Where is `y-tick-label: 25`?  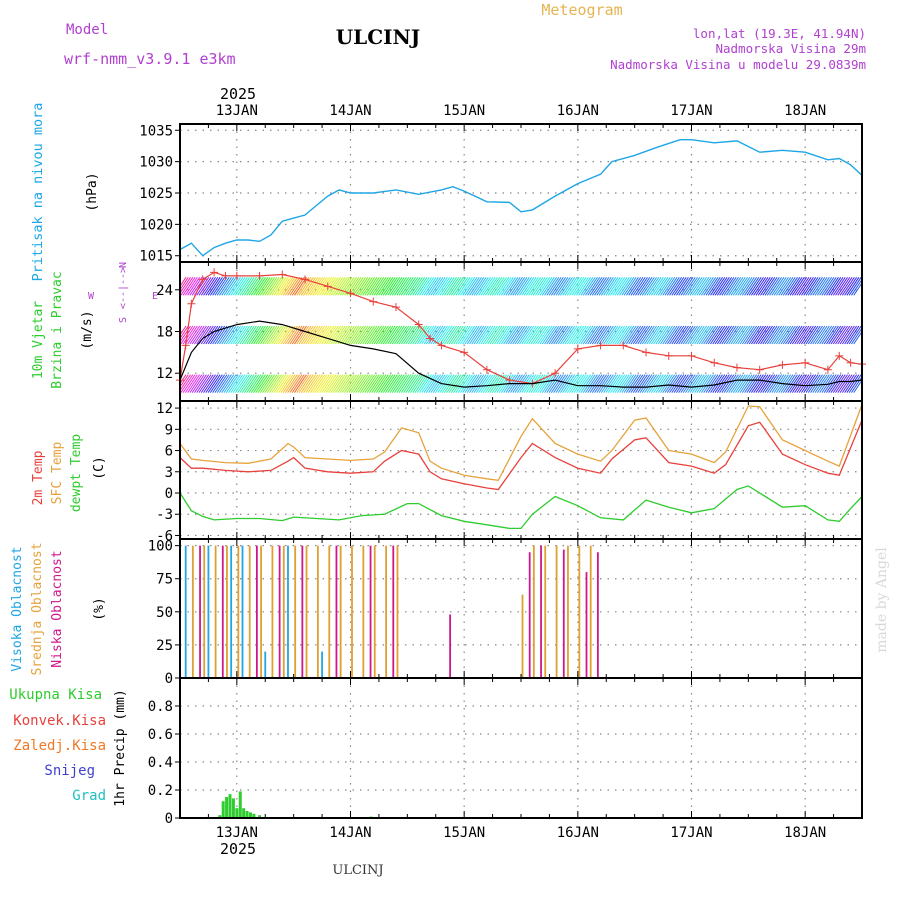 y-tick-label: 25 is located at coordinates (164, 646).